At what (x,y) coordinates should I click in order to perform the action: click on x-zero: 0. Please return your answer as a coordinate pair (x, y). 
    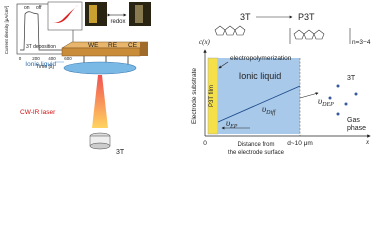
    Looking at the image, I should click on (205, 143).